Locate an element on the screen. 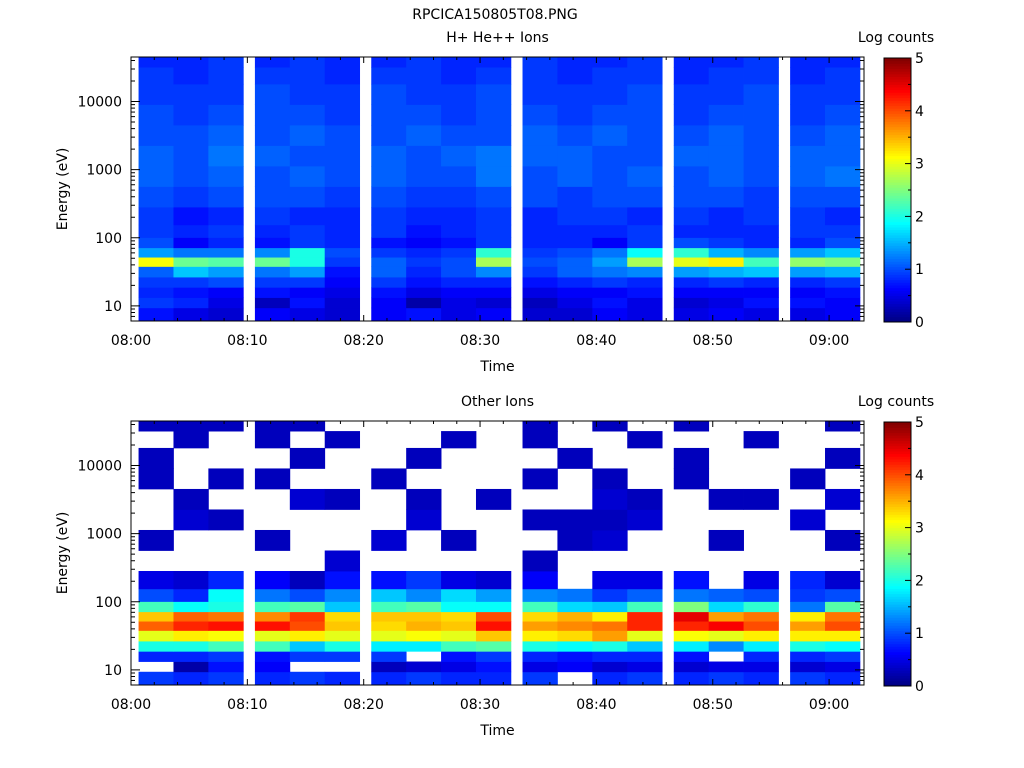  y-axis-label: Energy (eV) is located at coordinates (63, 189).